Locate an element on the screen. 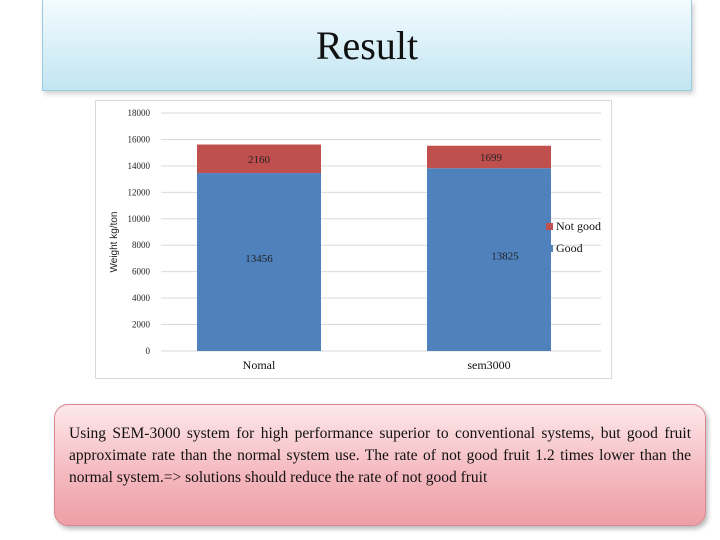  y-tick-label: 0 is located at coordinates (148, 351).